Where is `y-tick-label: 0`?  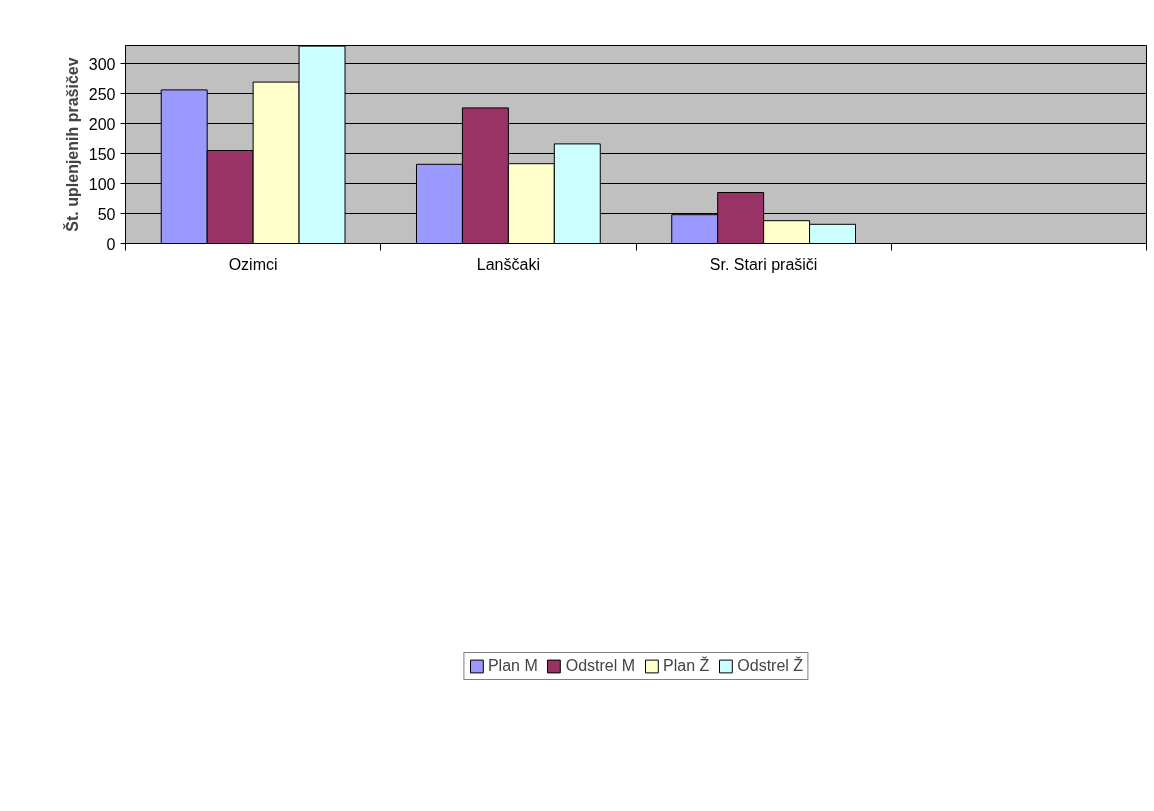 y-tick-label: 0 is located at coordinates (111, 244).